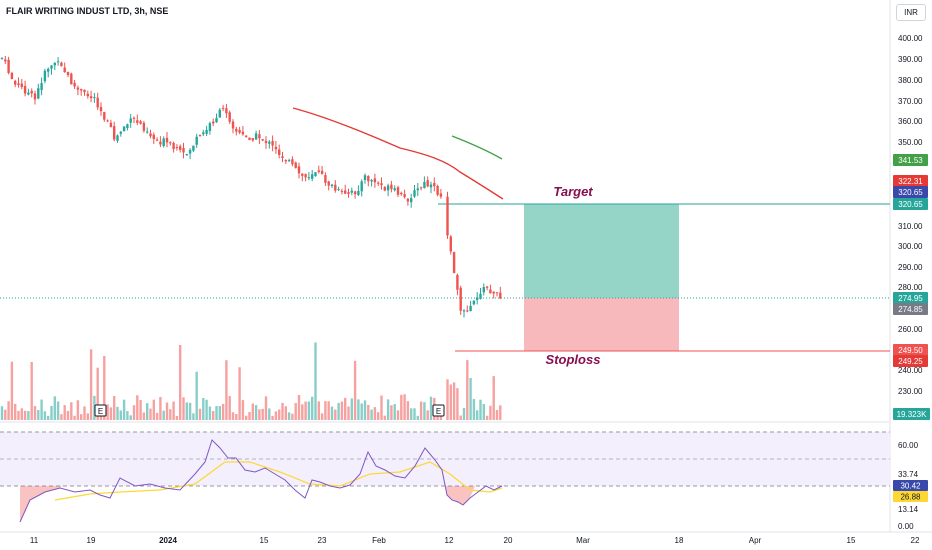  What do you see at coordinates (475, 540) in the screenshot?
I see `time-axis: 11 19 2024 15 23 Feb 12 20 Mar 18 Apr 15 22` at bounding box center [475, 540].